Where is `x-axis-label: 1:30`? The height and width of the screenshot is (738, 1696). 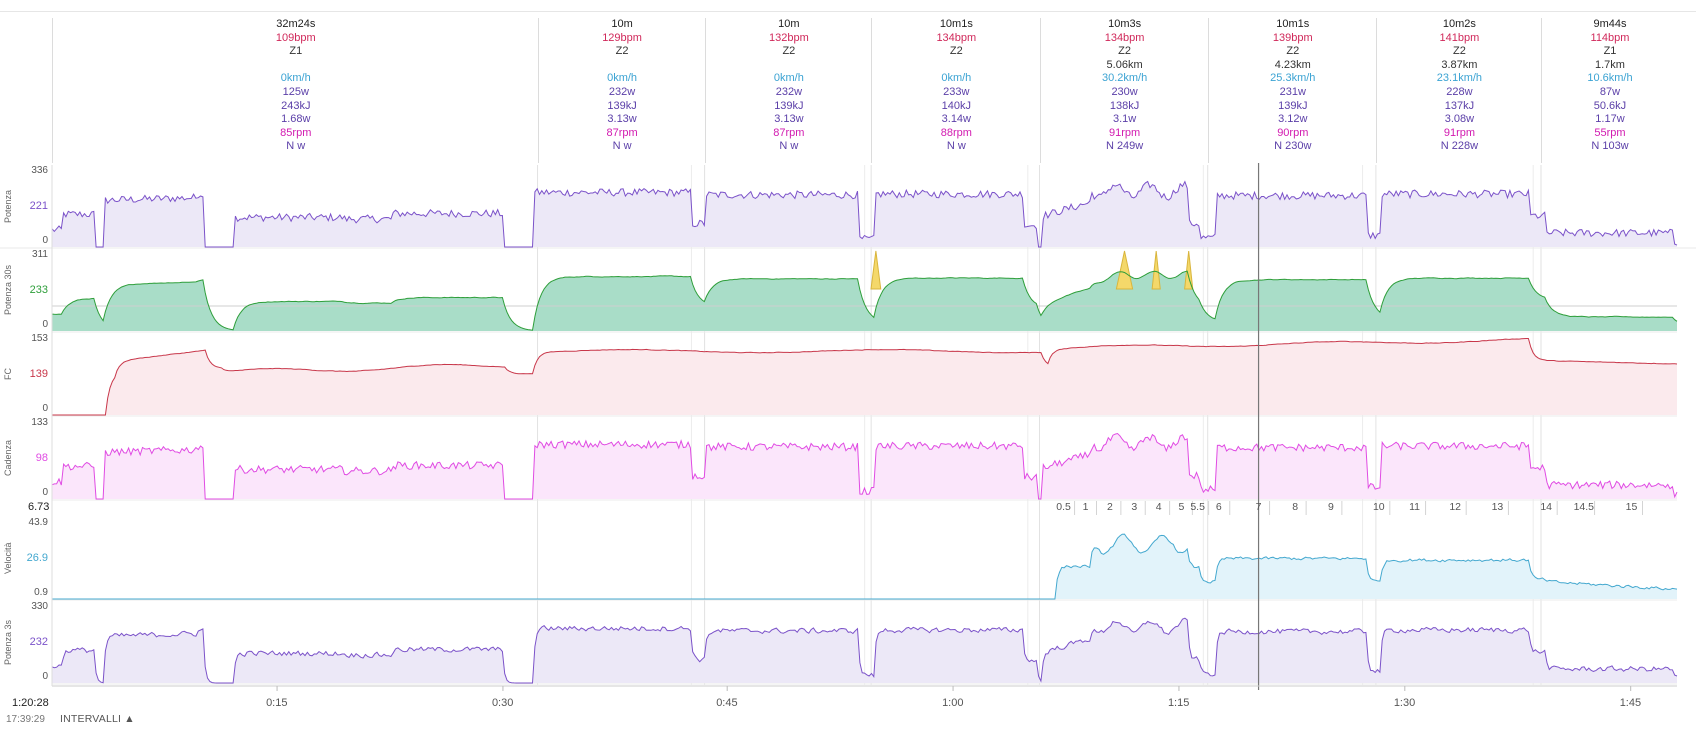
x-axis-label: 1:30 is located at coordinates (1404, 703).